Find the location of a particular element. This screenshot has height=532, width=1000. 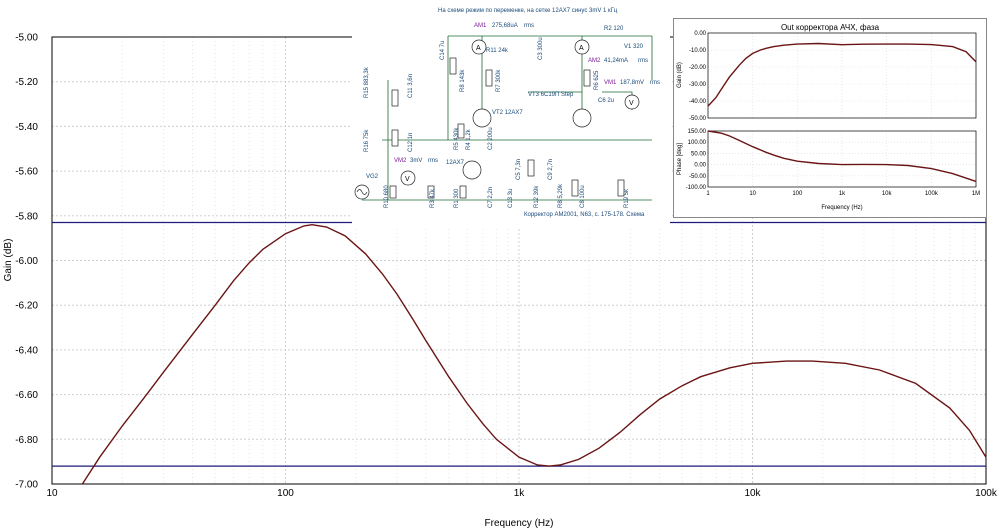

inset-gain-axis-label: Gain (dB) is located at coordinates (680, 75).